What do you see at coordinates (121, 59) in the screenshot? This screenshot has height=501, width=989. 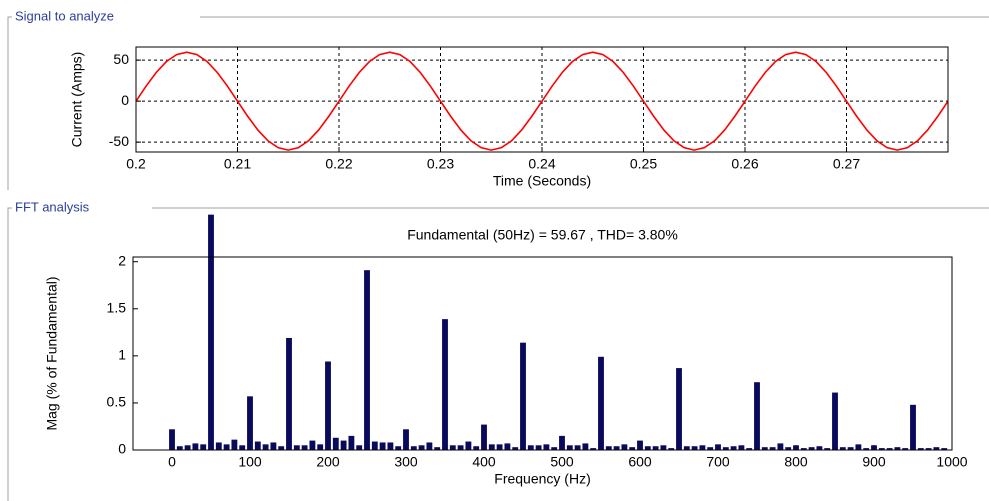 I see `y-tick-label: 50` at bounding box center [121, 59].